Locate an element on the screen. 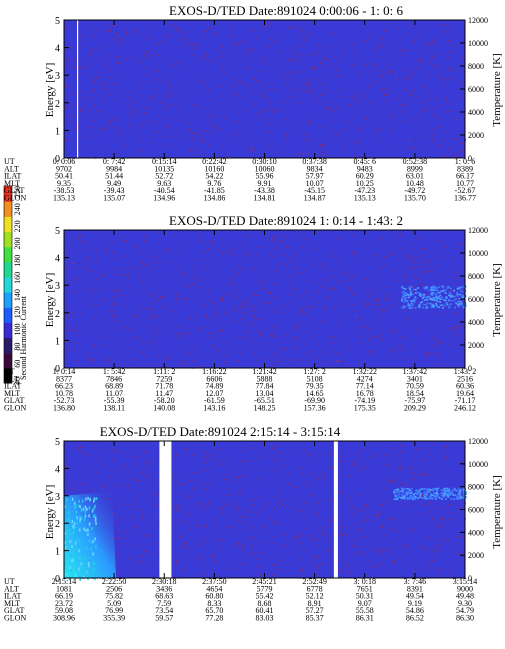 The width and height of the screenshot is (505, 649). table-cell: -71.17 is located at coordinates (465, 400).